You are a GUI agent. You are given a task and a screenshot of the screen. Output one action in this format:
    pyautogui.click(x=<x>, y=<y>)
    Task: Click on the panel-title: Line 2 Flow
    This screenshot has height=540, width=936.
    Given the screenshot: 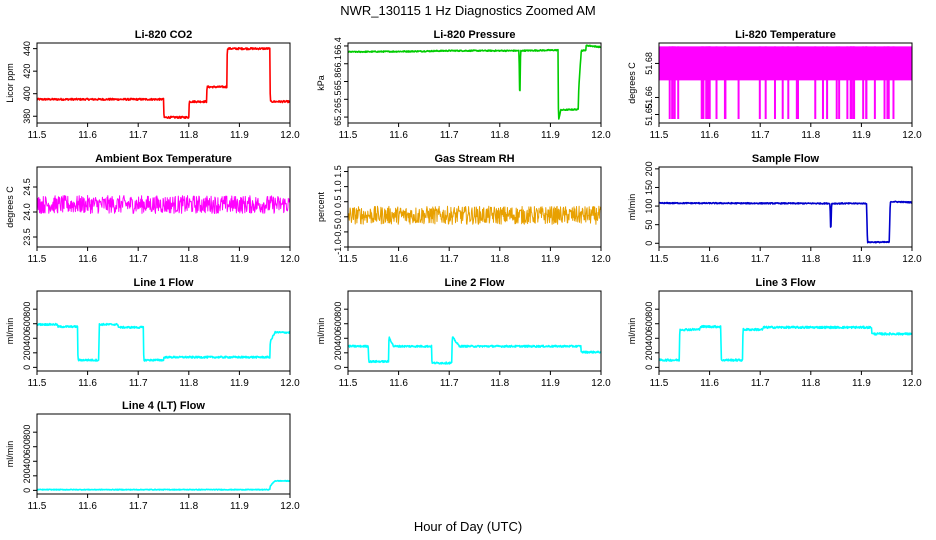 What is the action you would take?
    pyautogui.click(x=475, y=283)
    